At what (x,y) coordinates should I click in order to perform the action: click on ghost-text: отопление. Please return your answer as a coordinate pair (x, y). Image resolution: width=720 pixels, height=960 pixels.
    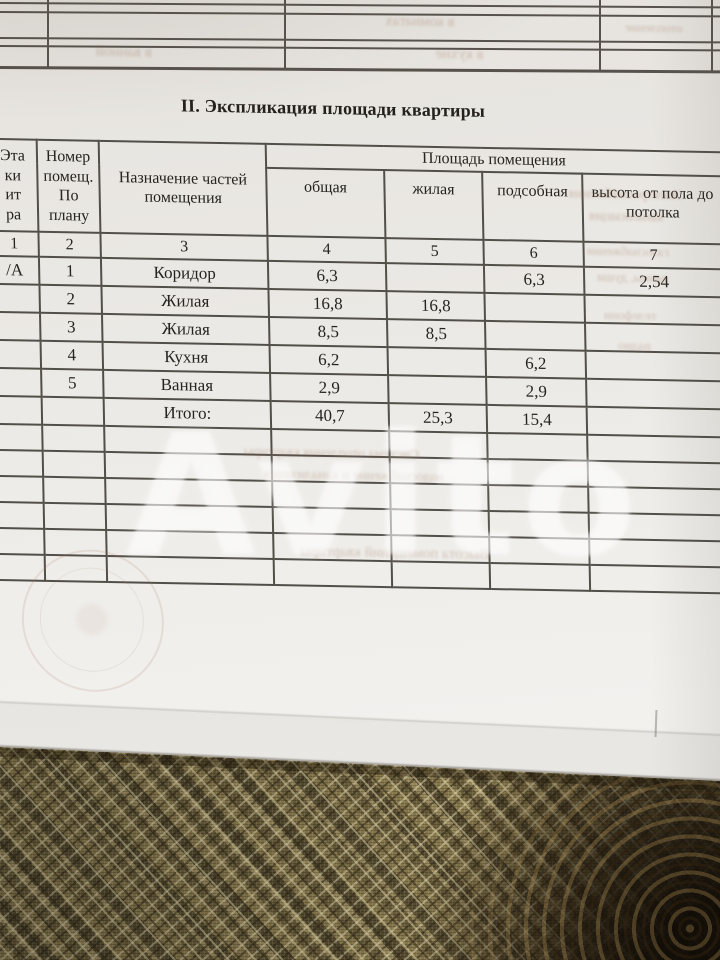
    Looking at the image, I should click on (654, 27).